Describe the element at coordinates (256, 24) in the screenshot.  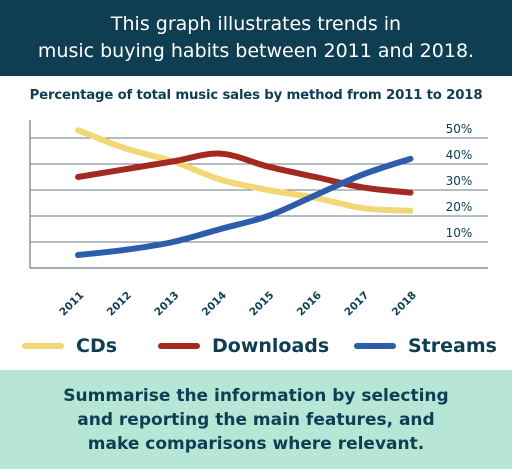
I see `header-line-1: This graph illustrates trends in` at that location.